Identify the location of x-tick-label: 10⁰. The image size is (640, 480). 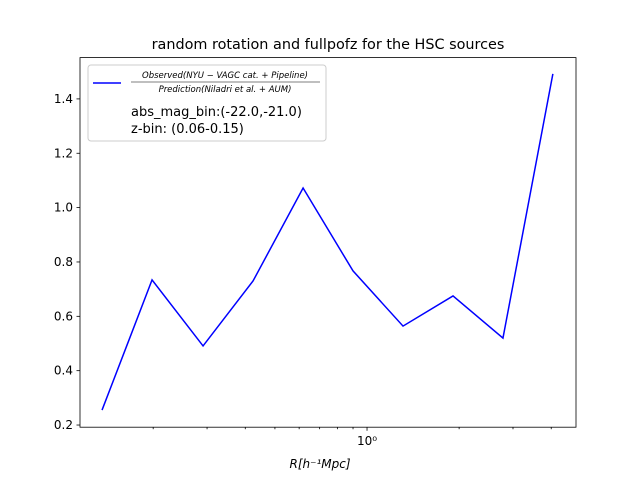
(367, 441).